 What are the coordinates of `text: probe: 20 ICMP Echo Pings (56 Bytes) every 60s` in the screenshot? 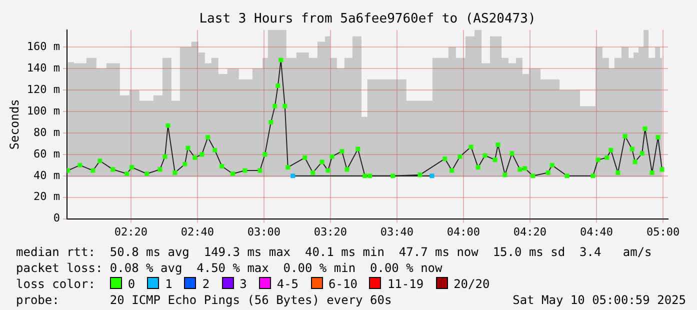 It's located at (204, 300).